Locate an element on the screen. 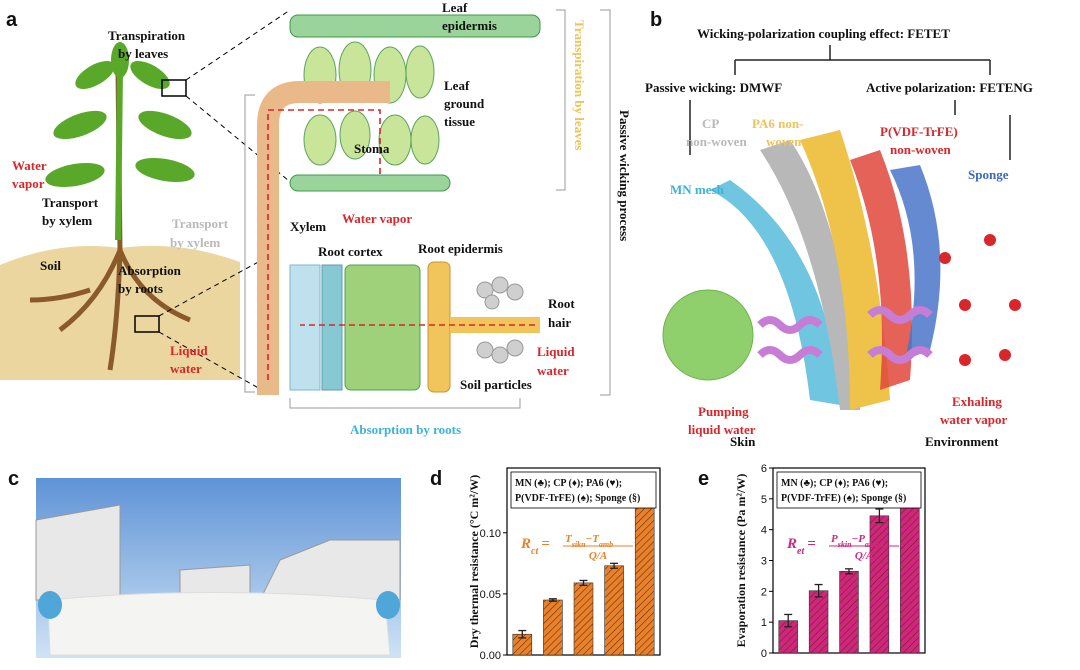  label: Sponge is located at coordinates (988, 174).